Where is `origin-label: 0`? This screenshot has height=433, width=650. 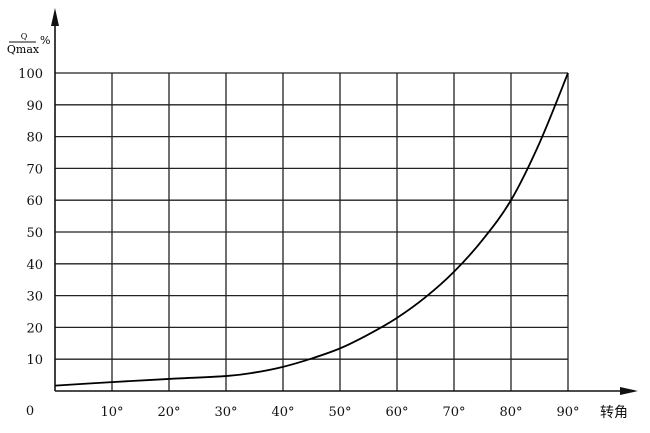
origin-label: 0 is located at coordinates (30, 411).